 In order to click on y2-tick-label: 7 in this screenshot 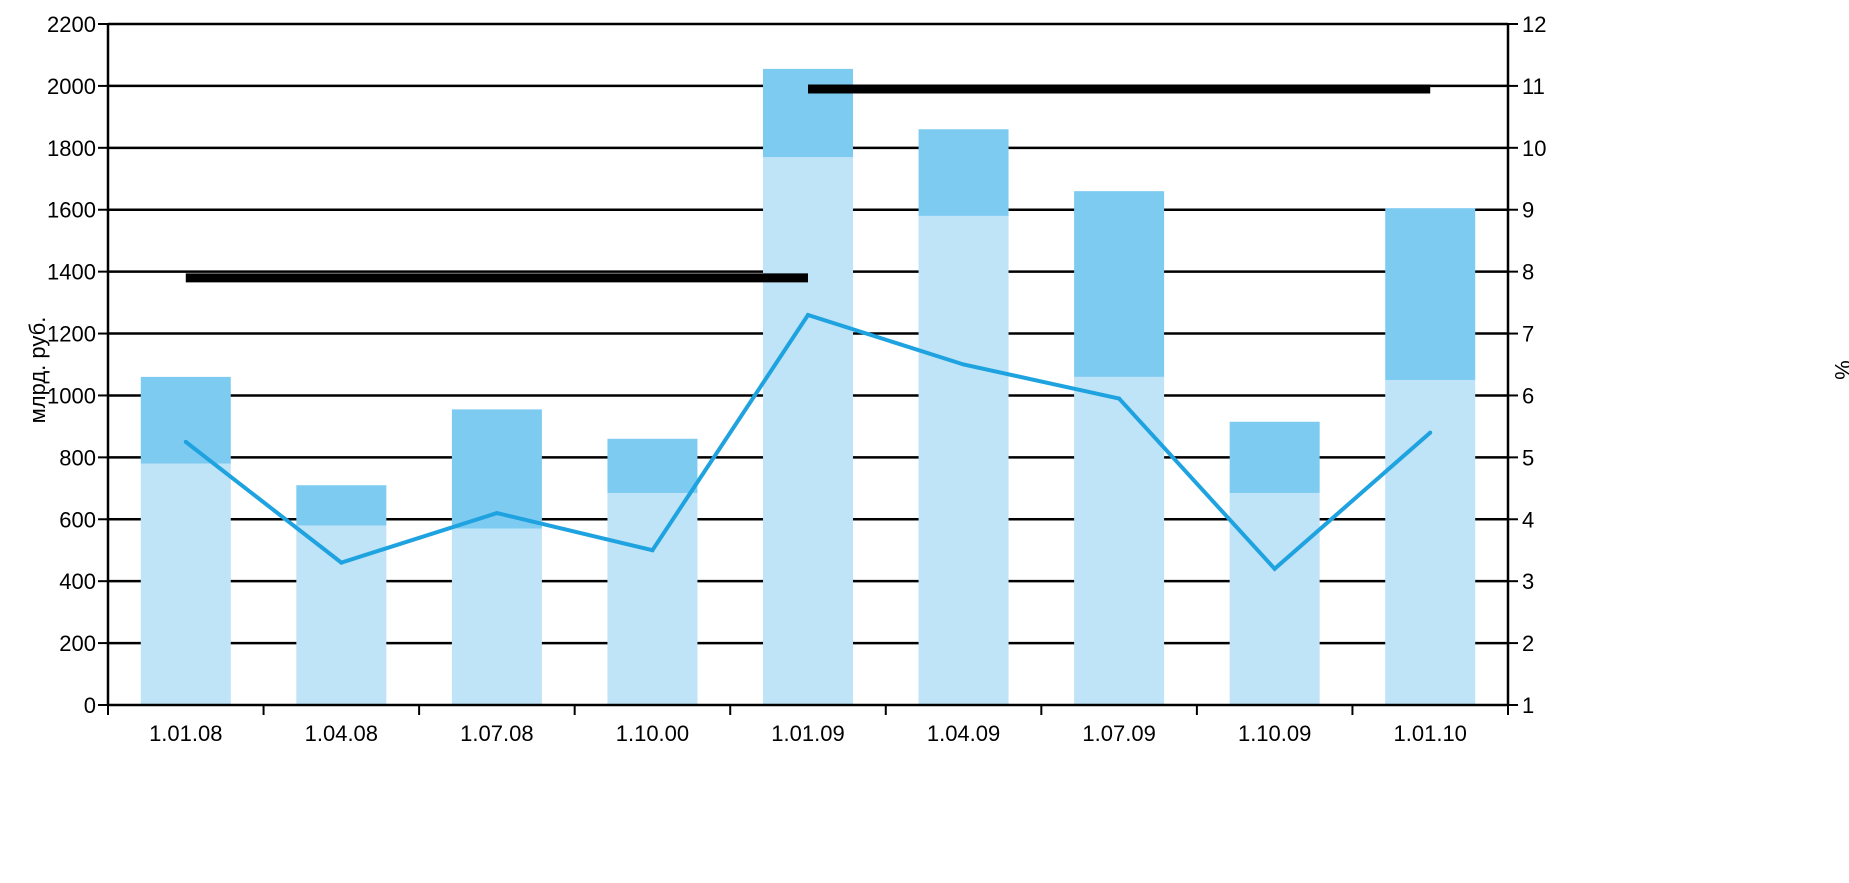, I will do `click(1528, 334)`.